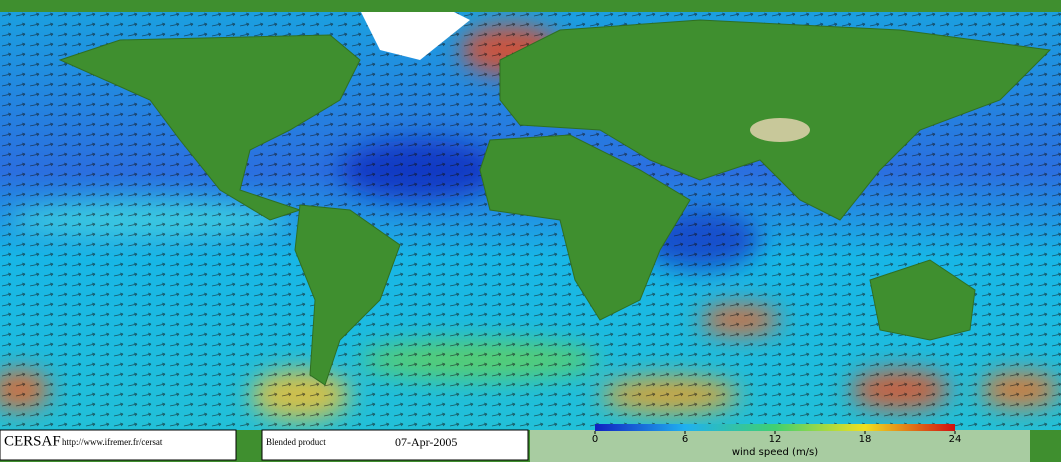 Image resolution: width=1061 pixels, height=462 pixels. I want to click on colorbar-tick-label: 0, so click(595, 439).